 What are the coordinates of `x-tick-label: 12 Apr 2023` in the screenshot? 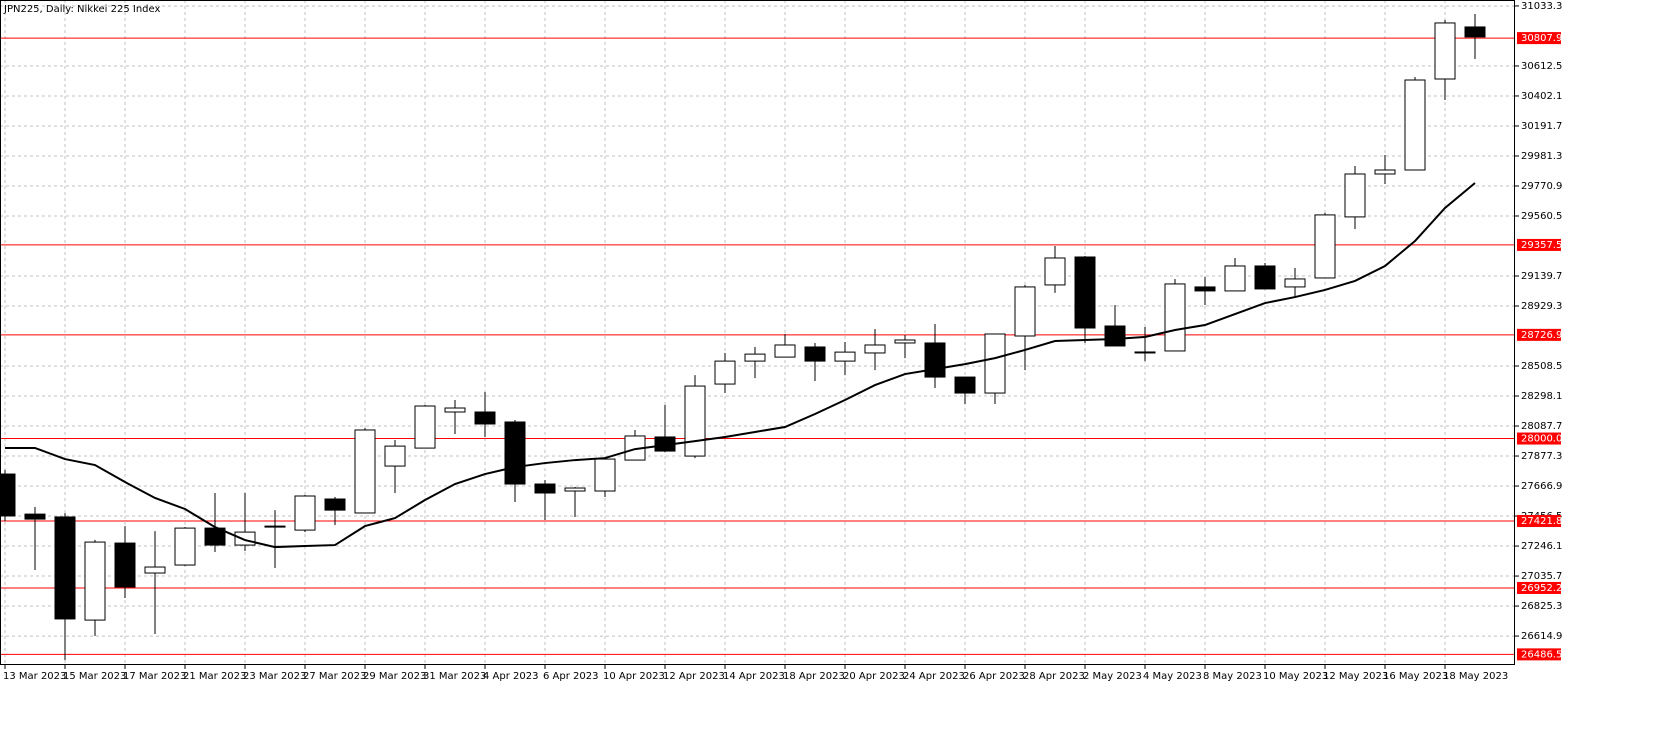 It's located at (694, 676).